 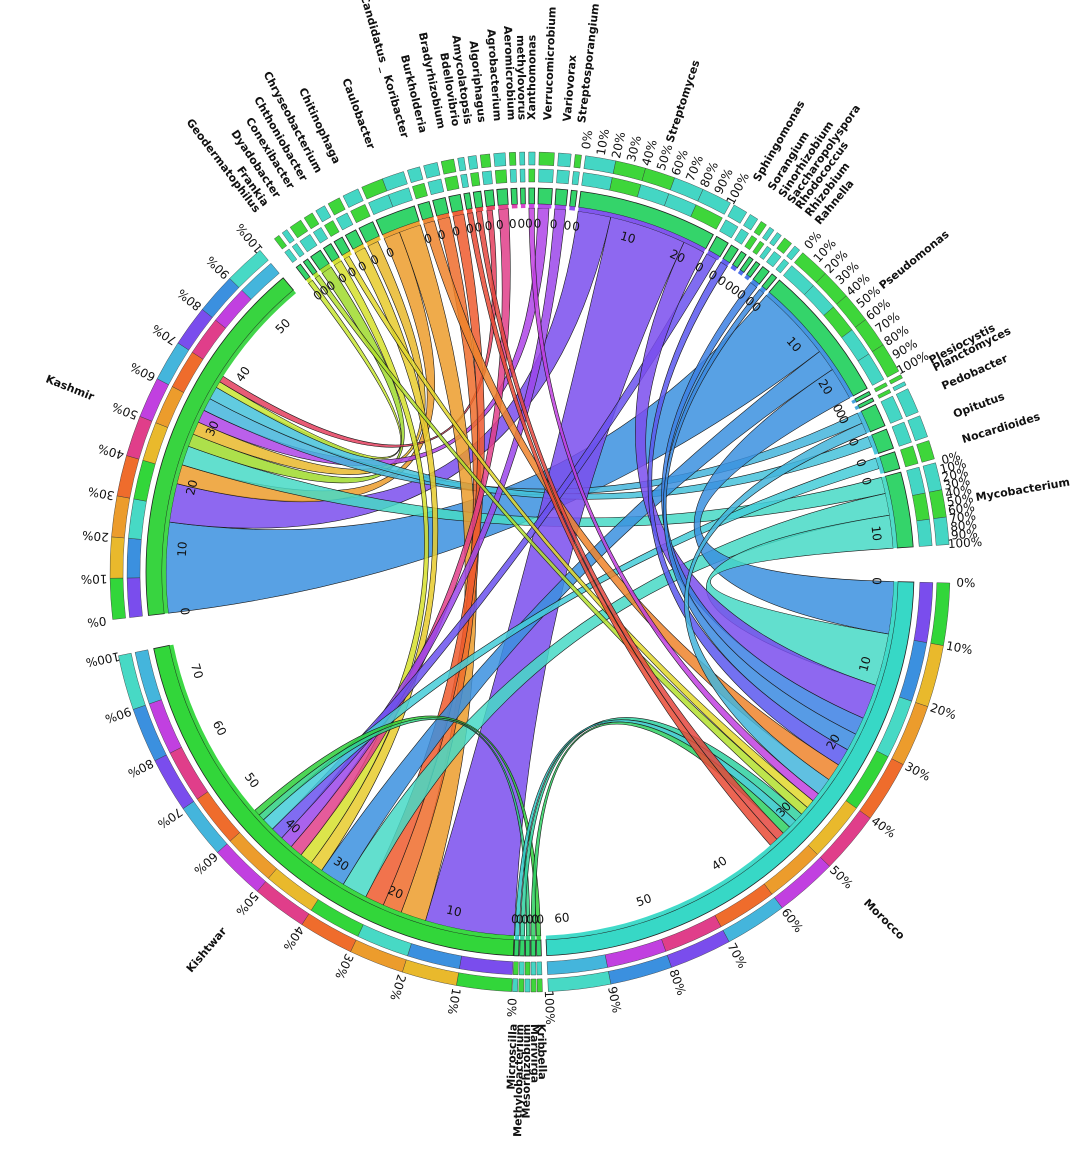 I want to click on arc-lining-conexibacter, so click(x=337, y=261).